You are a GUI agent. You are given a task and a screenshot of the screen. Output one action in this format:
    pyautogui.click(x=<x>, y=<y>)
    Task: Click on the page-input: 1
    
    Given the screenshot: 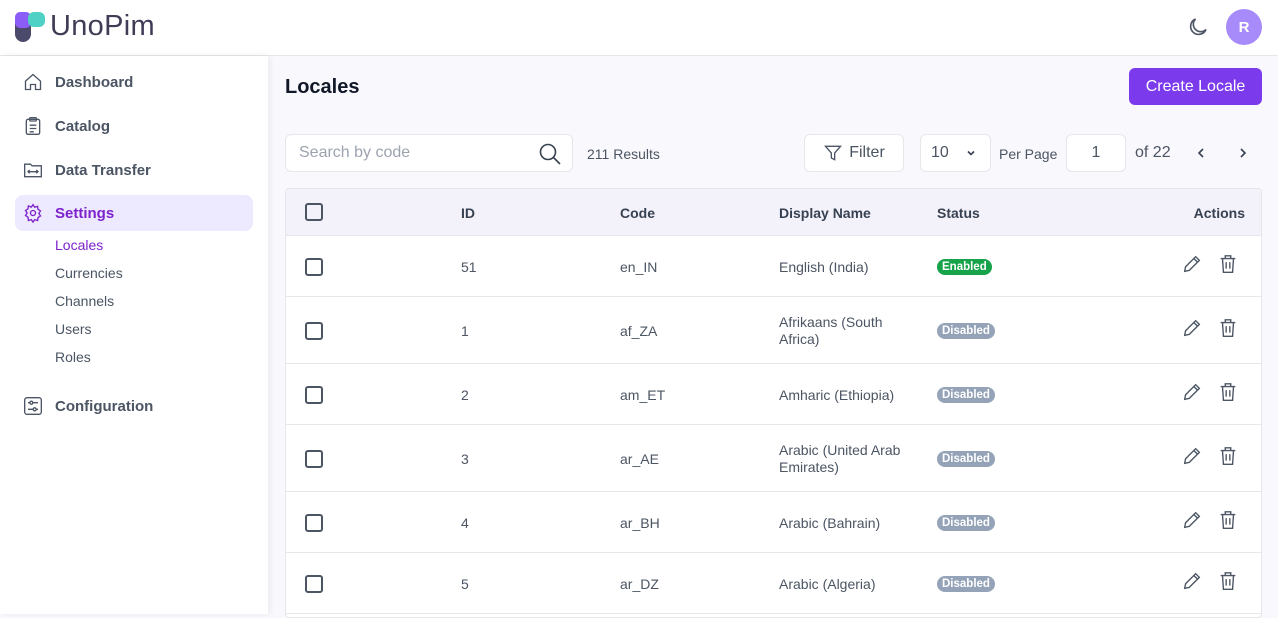 What is the action you would take?
    pyautogui.click(x=1096, y=153)
    